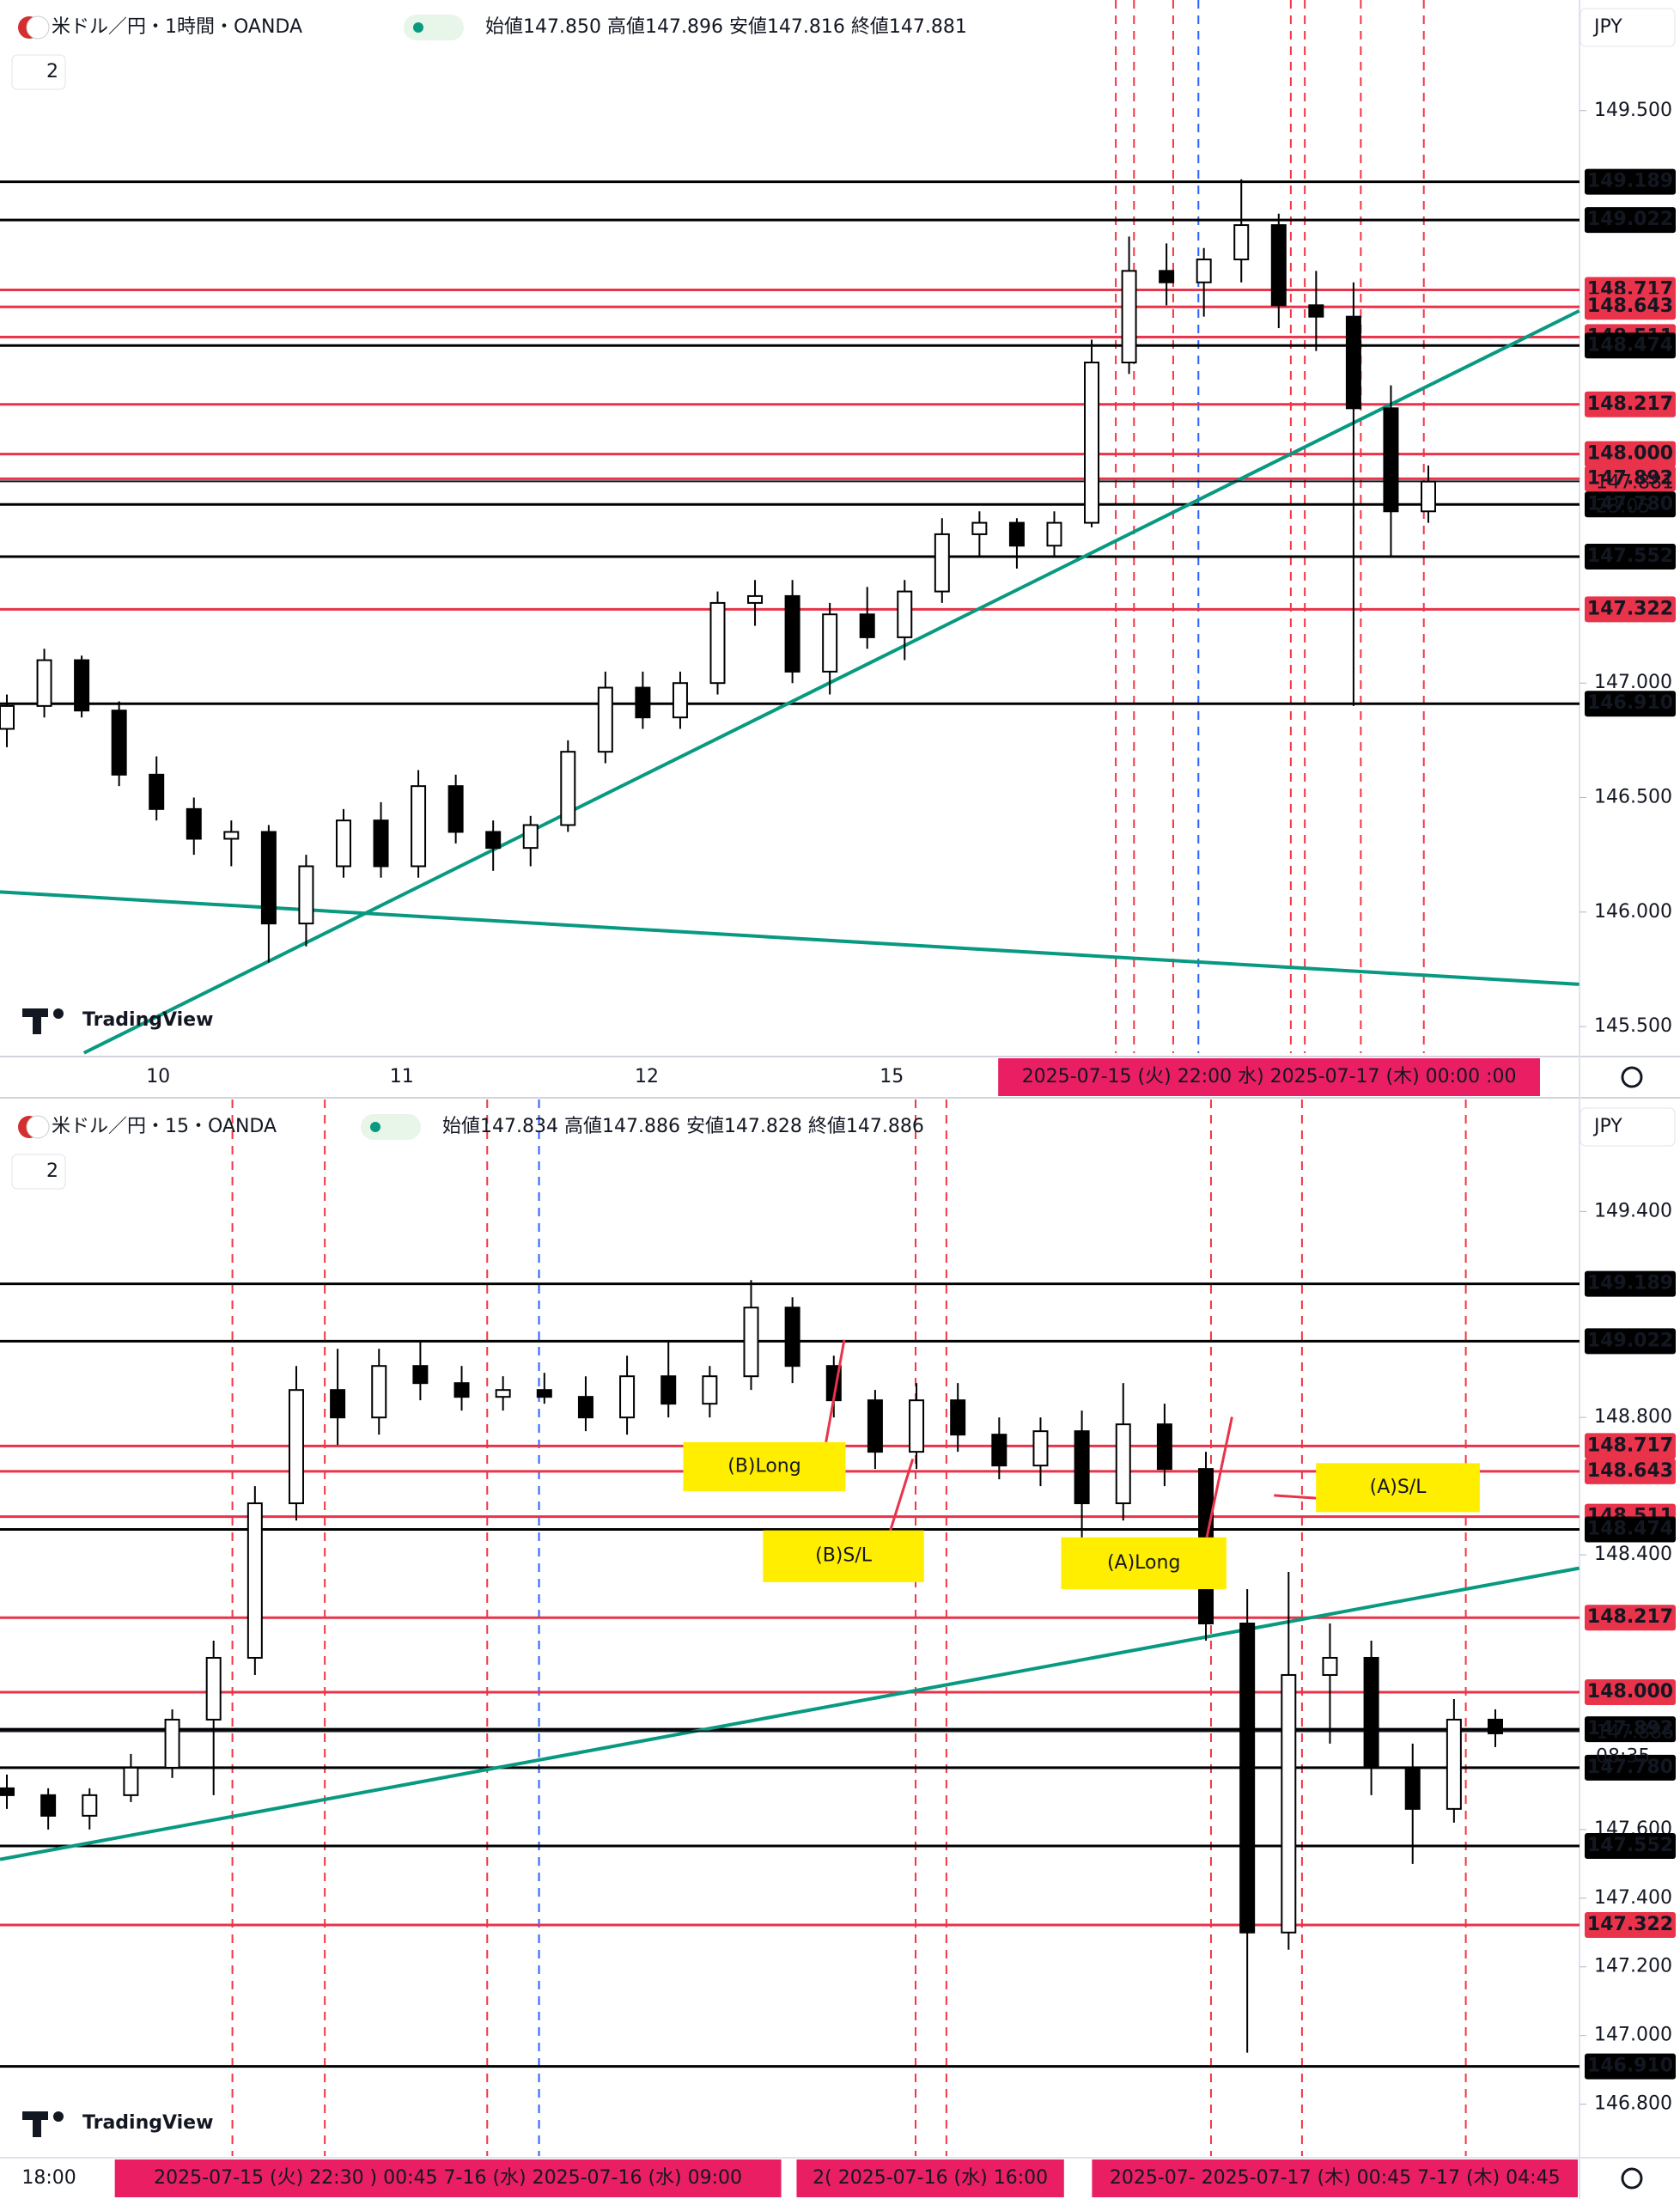  I want to click on symbol-title: 米ドル／円・1時間・OANDA, so click(177, 27).